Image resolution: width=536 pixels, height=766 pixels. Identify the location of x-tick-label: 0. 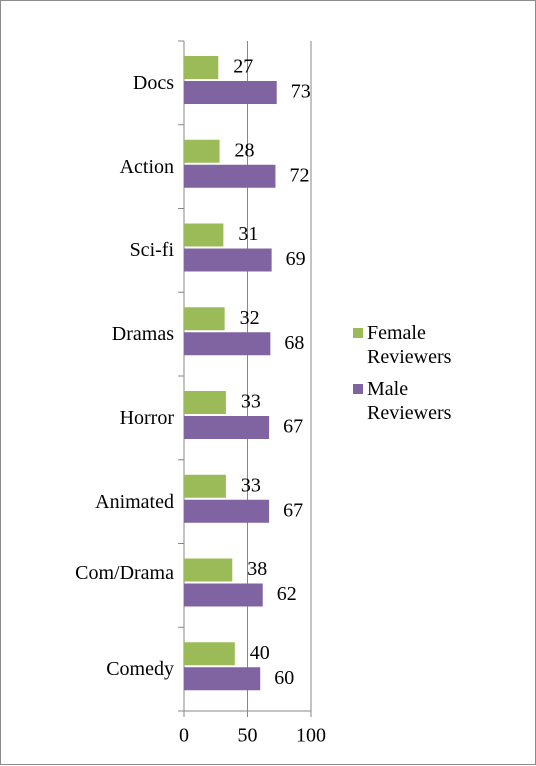
(184, 736).